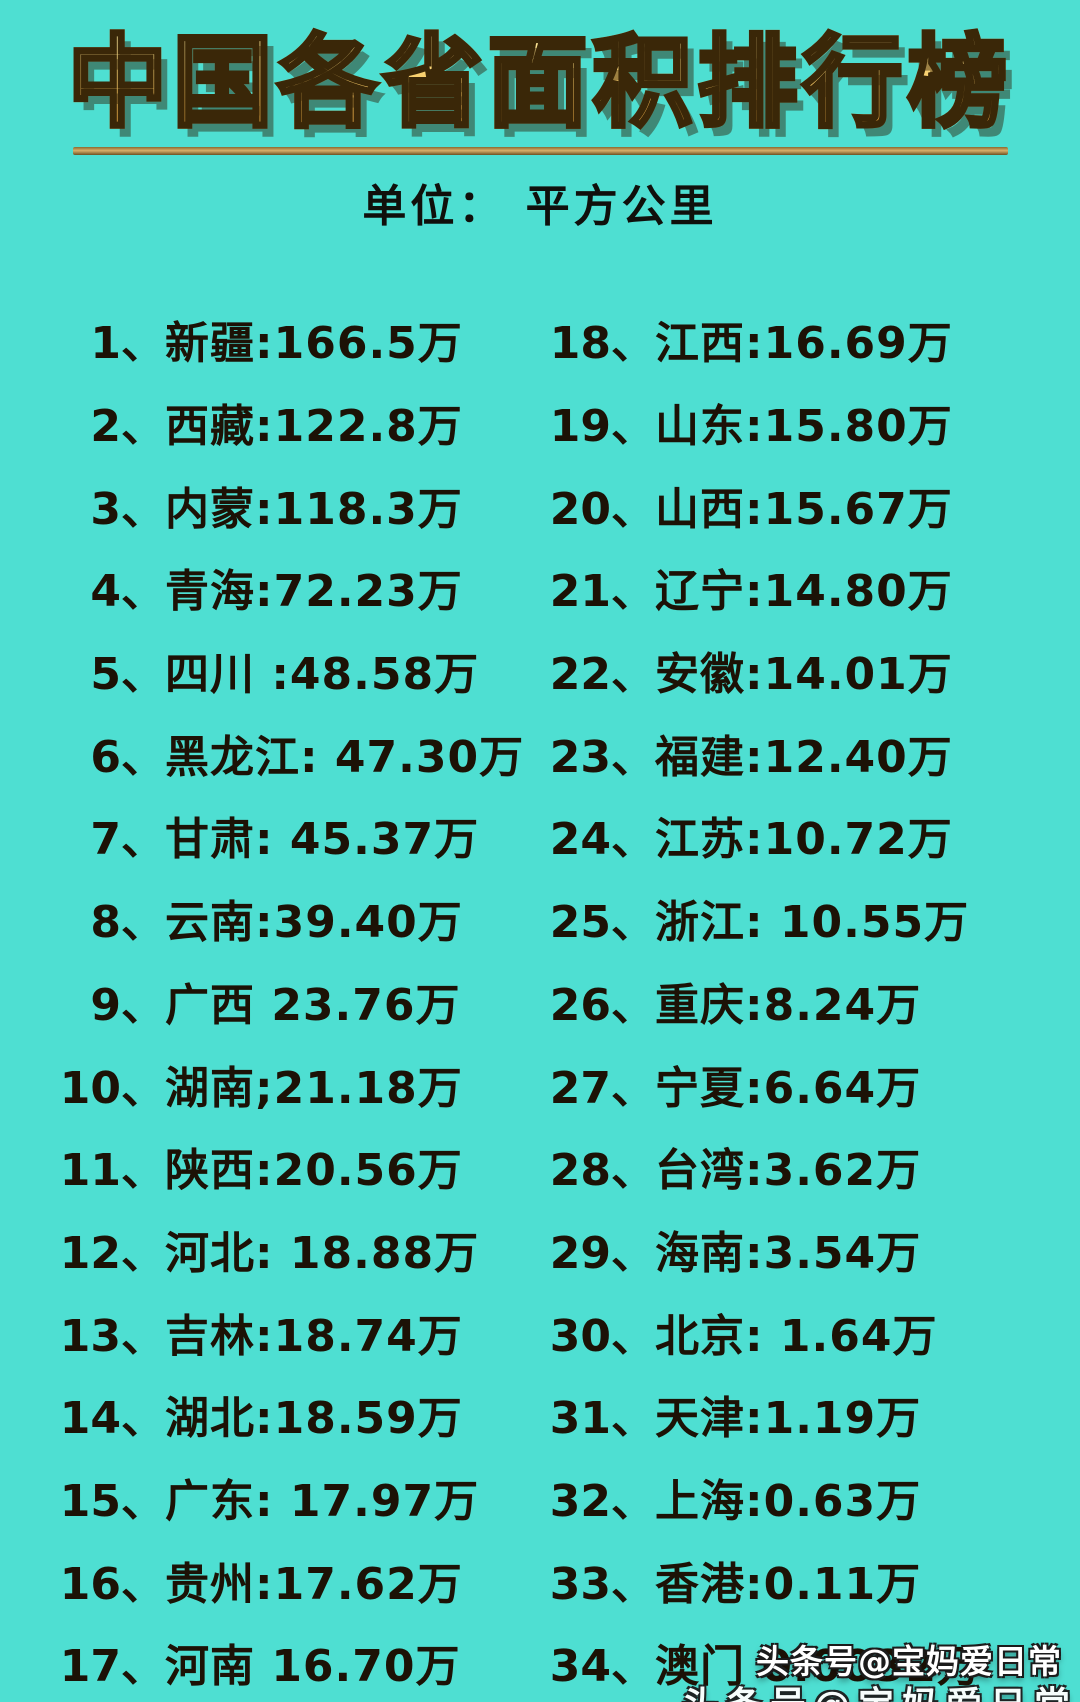 Image resolution: width=1080 pixels, height=1702 pixels. I want to click on rank-label: 9、, so click(127, 1005).